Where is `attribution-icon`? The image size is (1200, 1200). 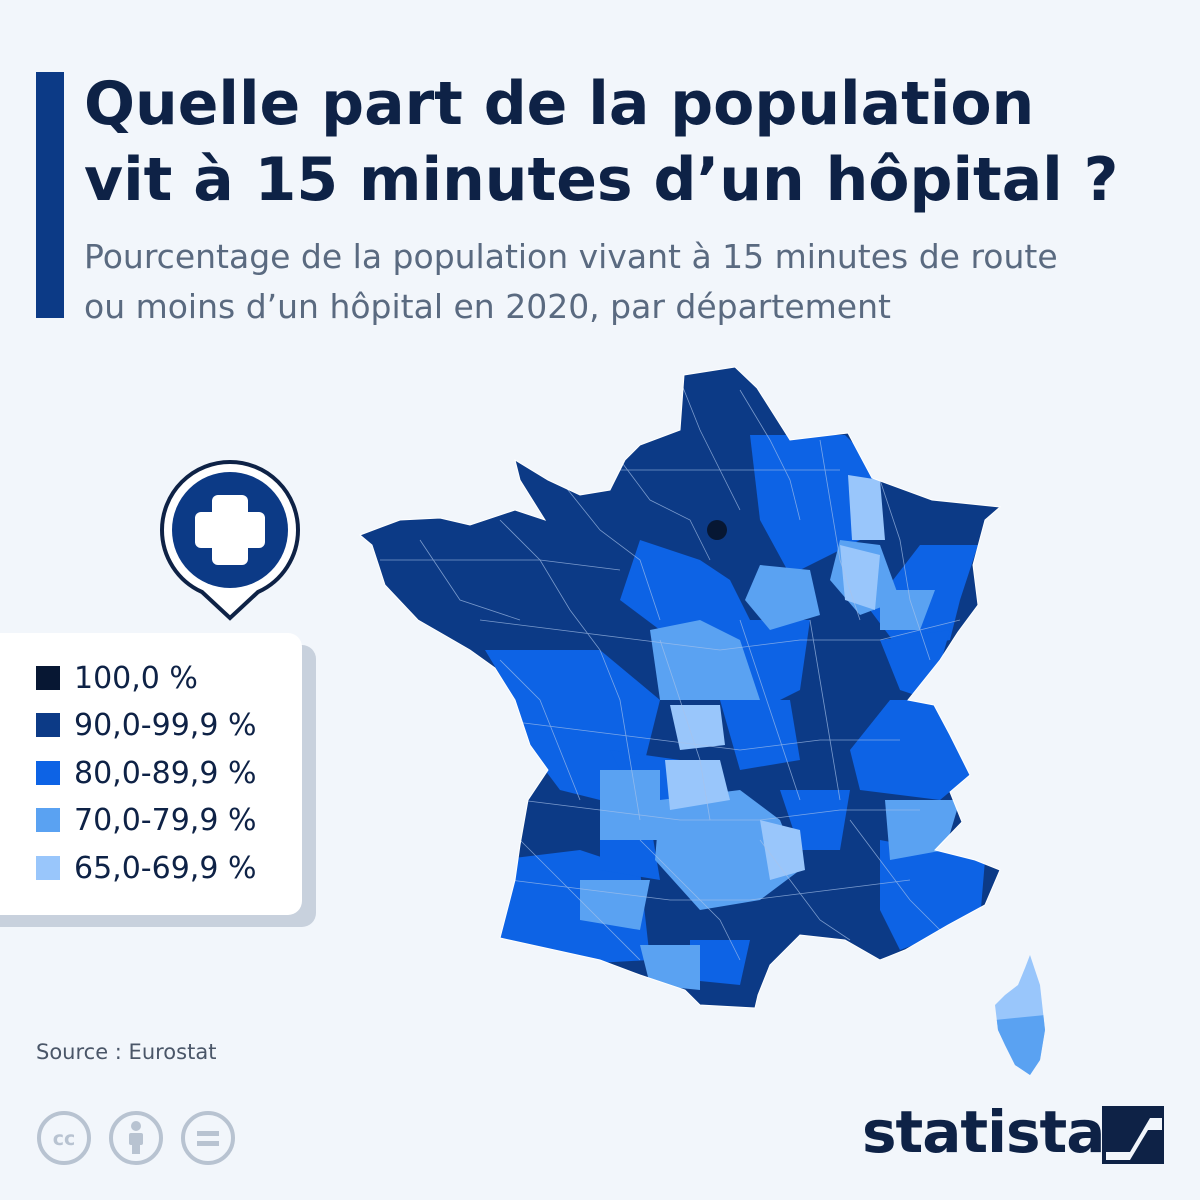
attribution-icon is located at coordinates (136, 1138).